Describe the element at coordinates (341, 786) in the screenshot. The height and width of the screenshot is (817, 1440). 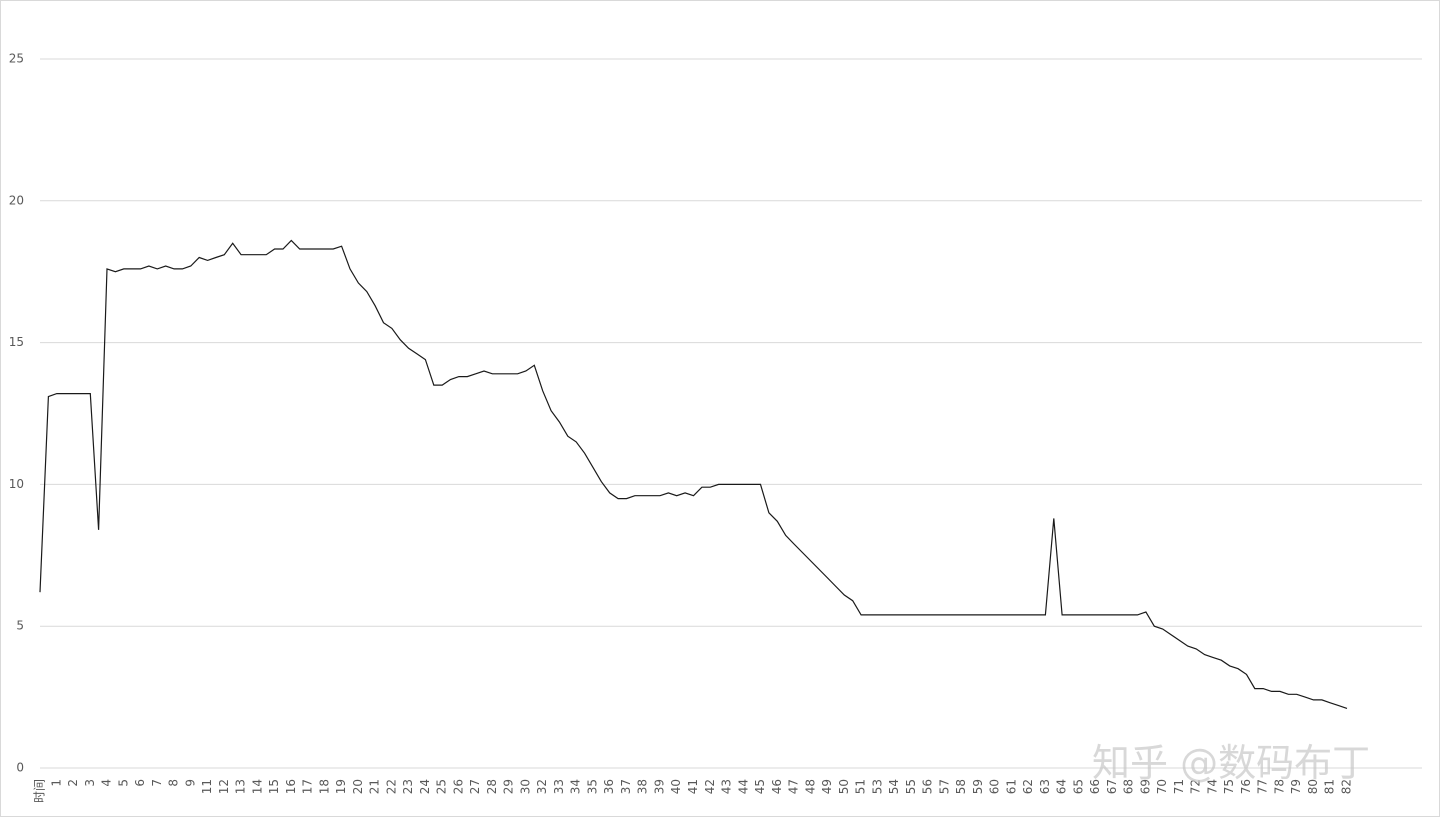
I see `x-tick-label: 19` at that location.